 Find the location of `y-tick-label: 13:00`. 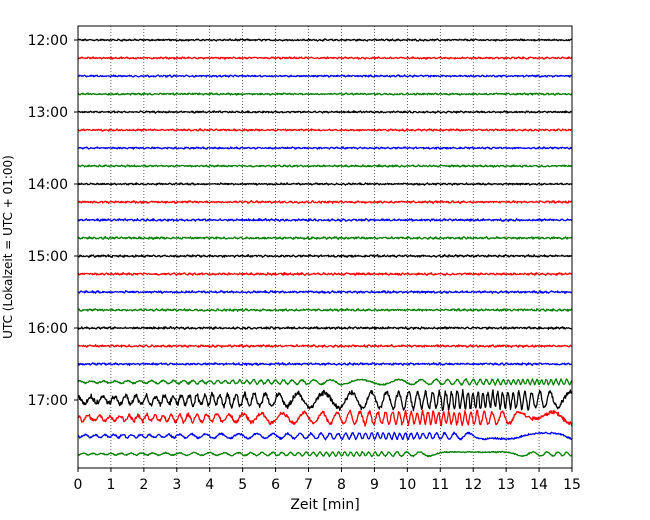

y-tick-label: 13:00 is located at coordinates (48, 113).